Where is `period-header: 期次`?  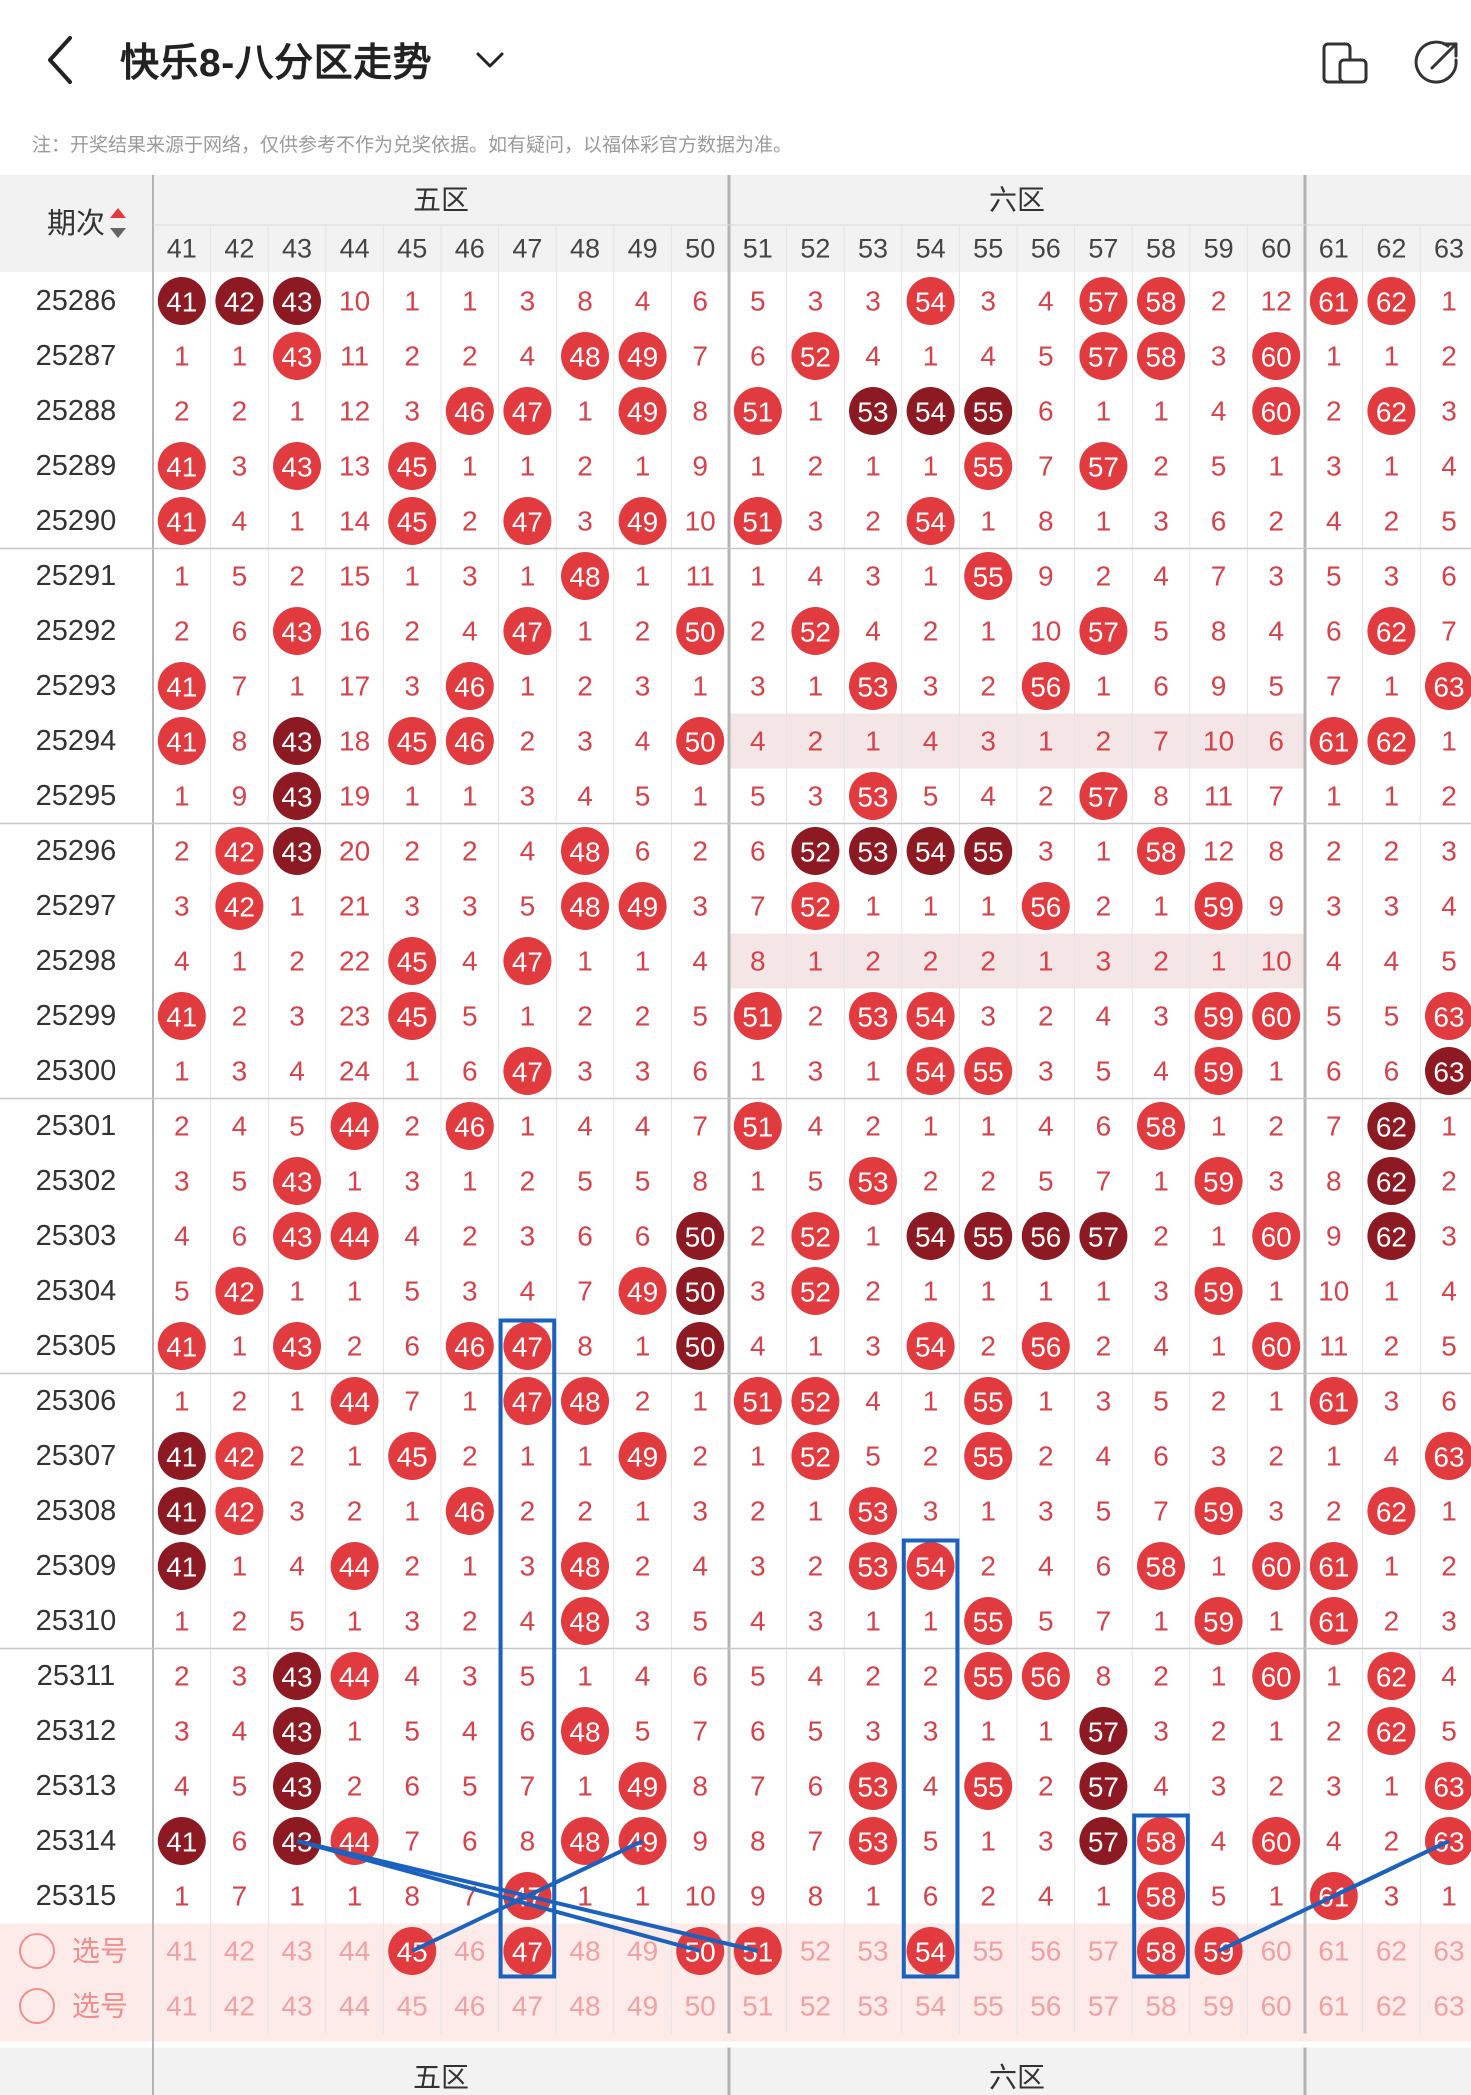
period-header: 期次 is located at coordinates (76, 223).